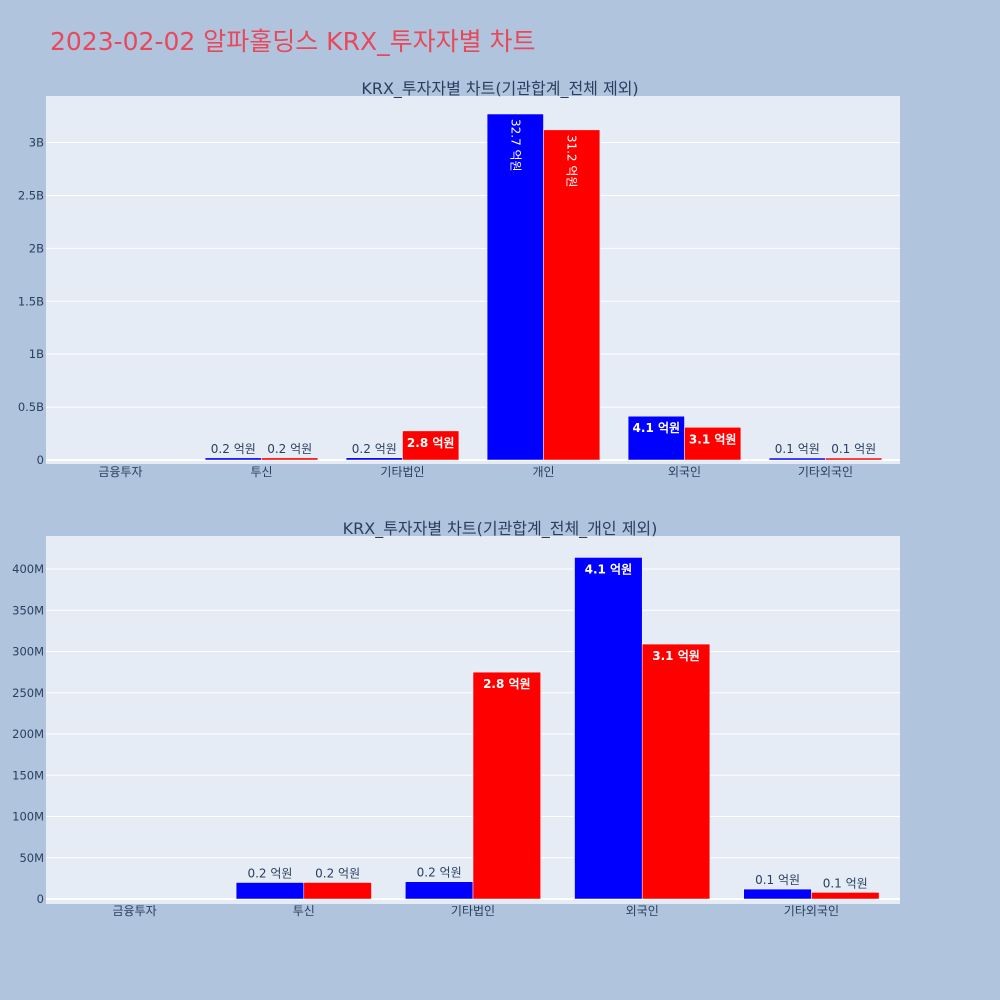 The image size is (1000, 1000). What do you see at coordinates (28, 693) in the screenshot?
I see `y-tick-label: 250M` at bounding box center [28, 693].